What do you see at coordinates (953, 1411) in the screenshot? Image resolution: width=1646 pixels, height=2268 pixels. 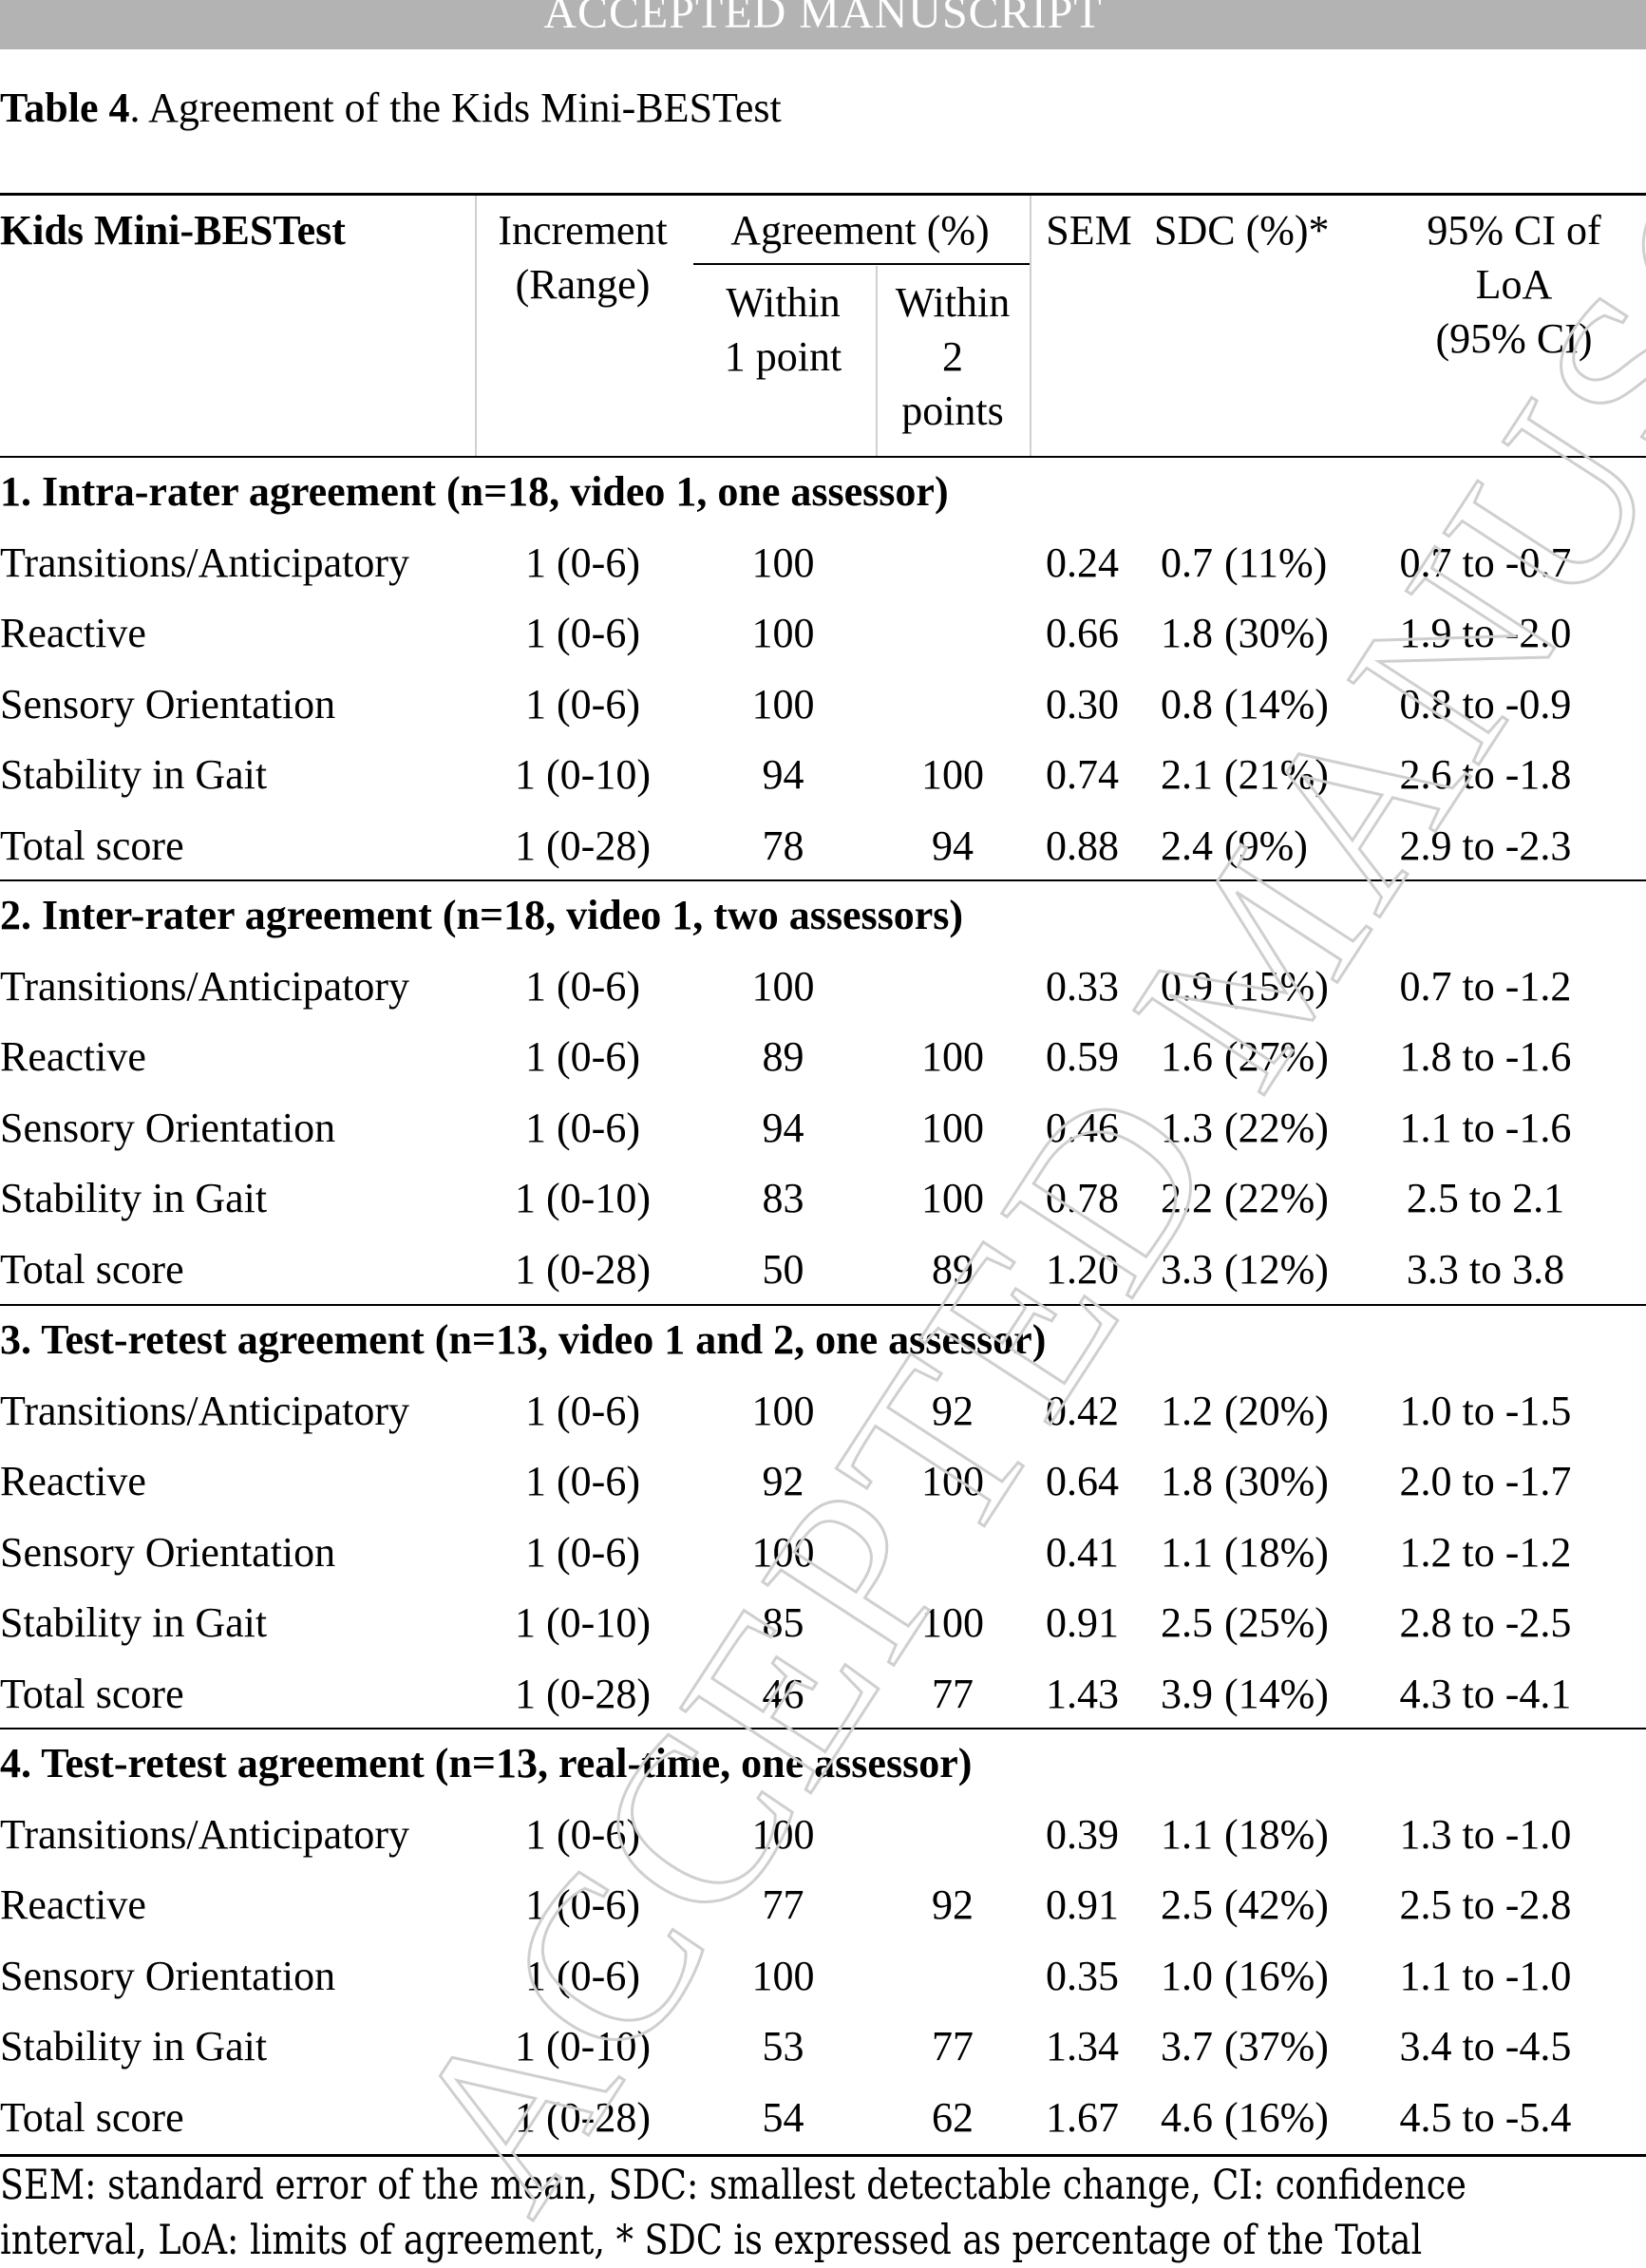 I see `cell-within2: 92` at bounding box center [953, 1411].